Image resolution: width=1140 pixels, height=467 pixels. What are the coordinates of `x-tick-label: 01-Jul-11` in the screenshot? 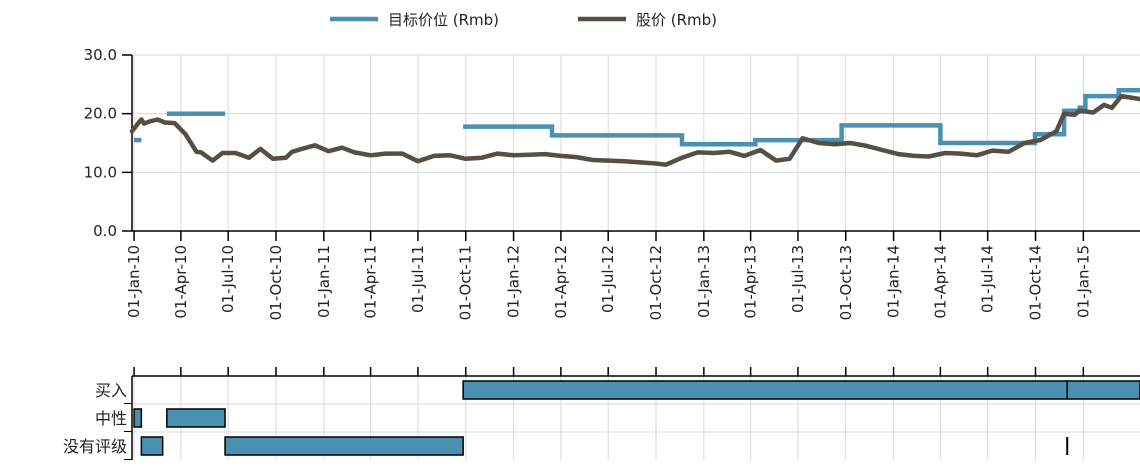 It's located at (418, 279).